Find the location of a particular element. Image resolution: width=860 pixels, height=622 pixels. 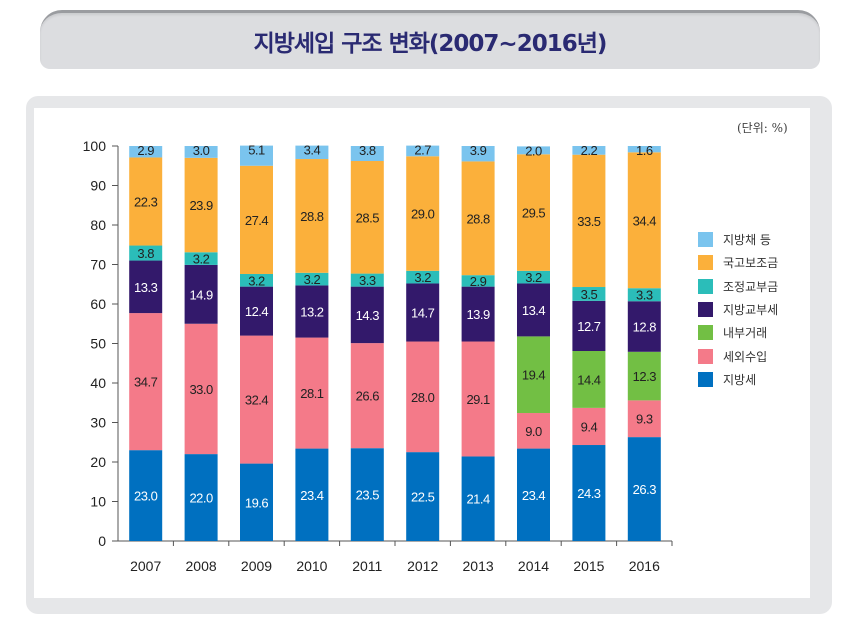

bar-value-label: 21.4 is located at coordinates (478, 499).